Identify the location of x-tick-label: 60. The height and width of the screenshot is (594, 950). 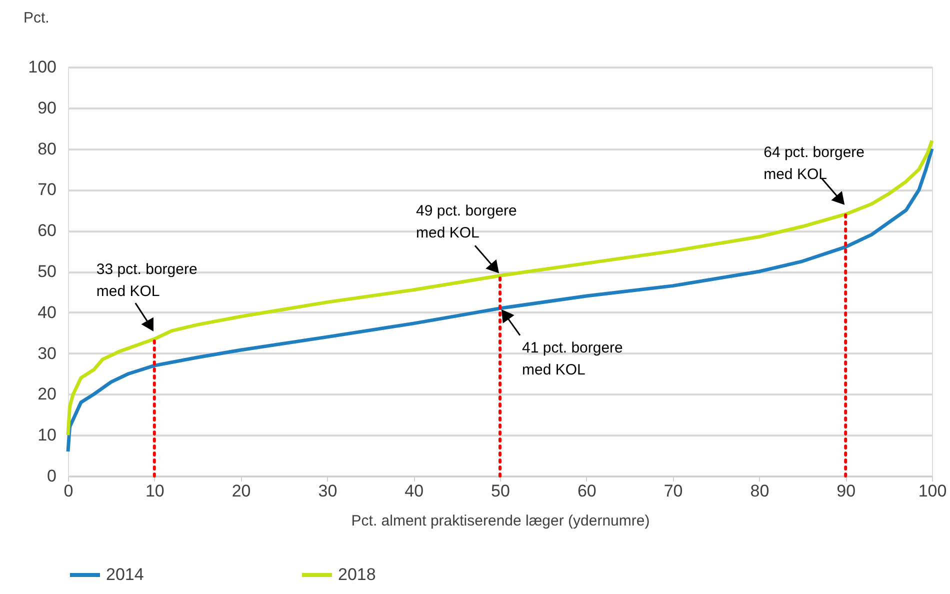
(586, 491).